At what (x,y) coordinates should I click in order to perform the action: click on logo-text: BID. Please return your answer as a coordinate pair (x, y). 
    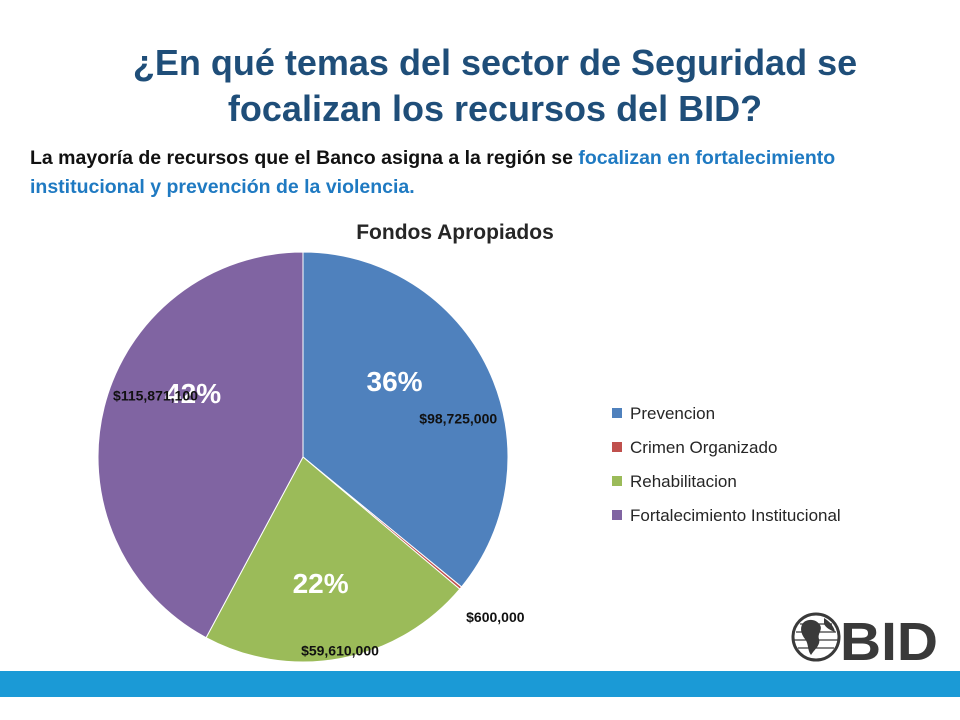
    Looking at the image, I should click on (889, 639).